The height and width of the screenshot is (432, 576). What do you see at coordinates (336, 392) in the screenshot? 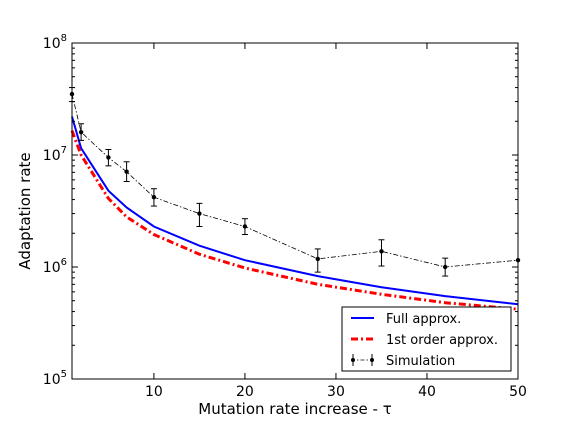
I see `x-tick-label: 30` at bounding box center [336, 392].